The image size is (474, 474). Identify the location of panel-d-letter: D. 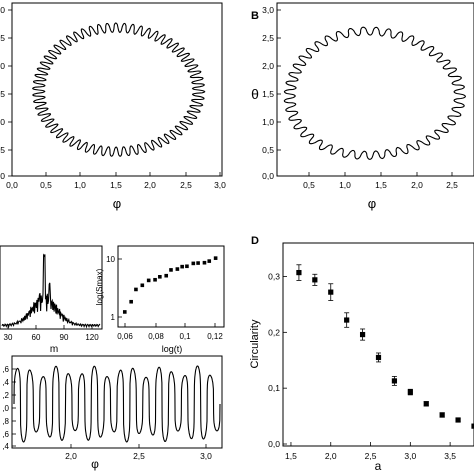
(255, 241).